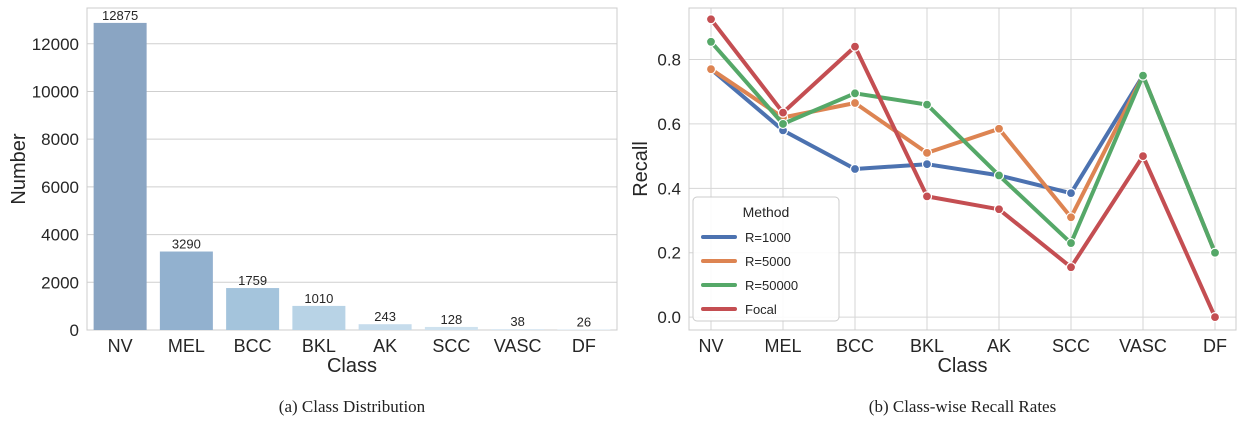  Describe the element at coordinates (60, 235) in the screenshot. I see `y-tick-label: 4000` at that location.